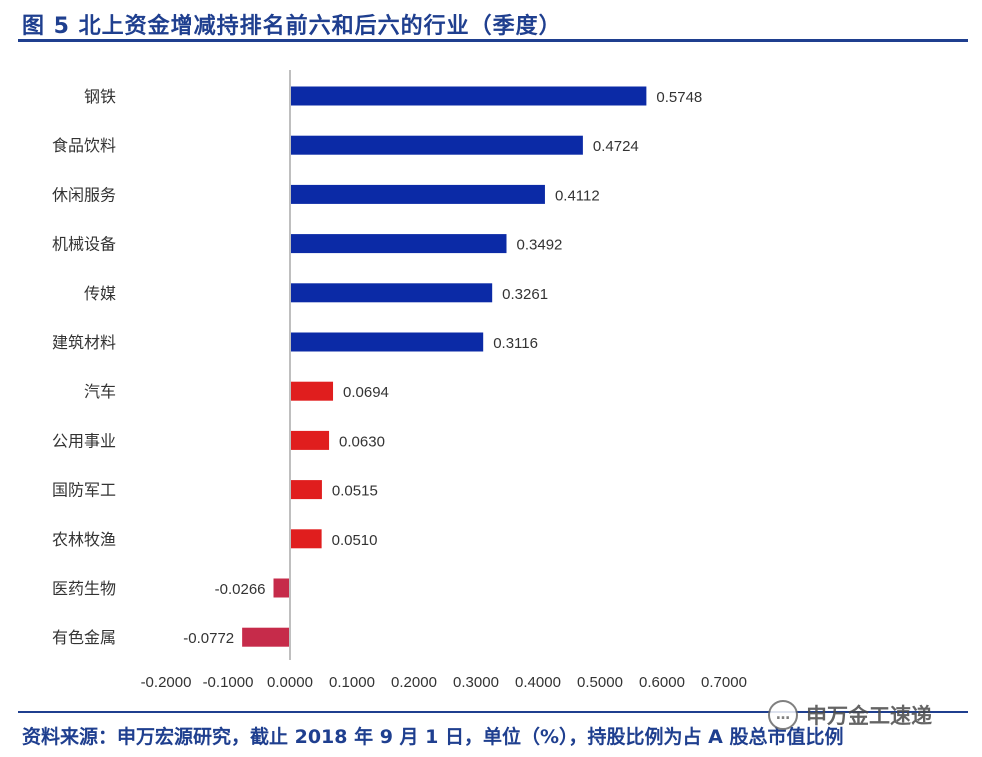 The image size is (982, 757). I want to click on category-label: 机械设备, so click(84, 245).